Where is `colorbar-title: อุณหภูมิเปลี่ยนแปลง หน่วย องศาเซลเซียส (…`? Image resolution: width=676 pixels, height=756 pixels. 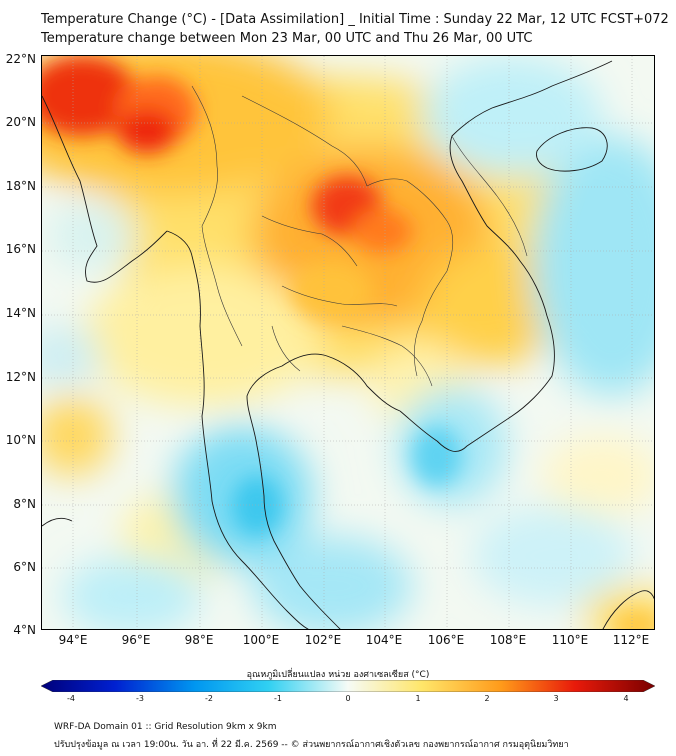 colorbar-title: อุณหภูมิเปลี่ยนแปลง หน่วย องศาเซลเซียส (… is located at coordinates (338, 675).